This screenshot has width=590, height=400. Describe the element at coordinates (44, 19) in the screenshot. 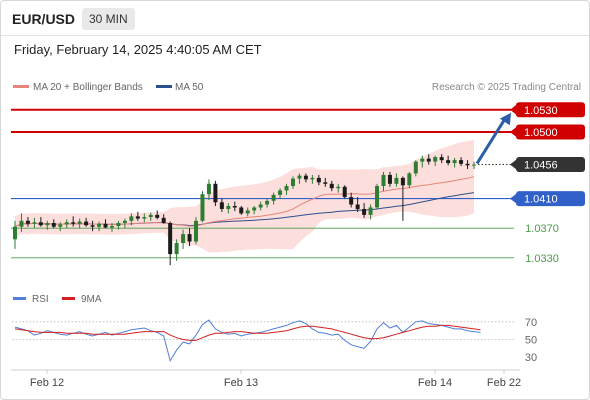

I see `symbol-title: EUR/USD` at that location.